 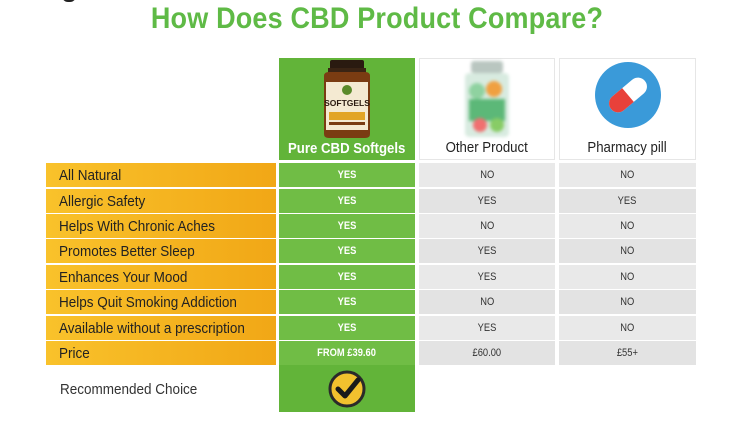 I want to click on softgel-bottle-icon: SOFTGELS, so click(x=347, y=99).